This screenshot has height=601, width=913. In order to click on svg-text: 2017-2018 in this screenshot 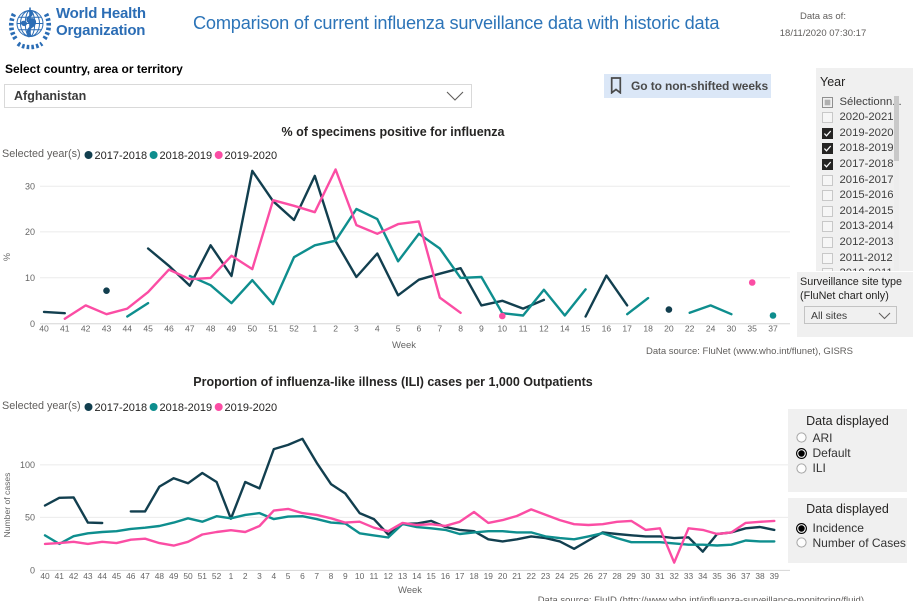, I will do `click(121, 156)`.